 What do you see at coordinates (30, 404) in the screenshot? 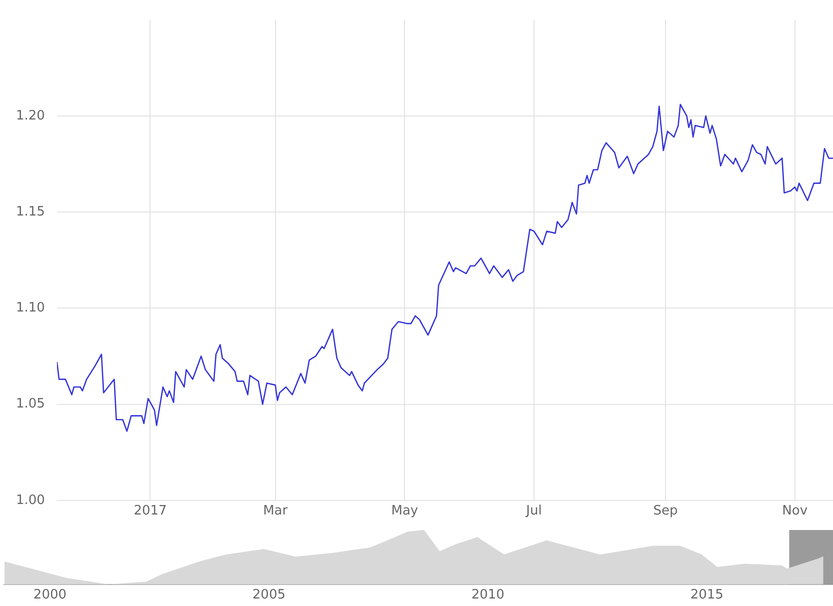
I see `y-tick-label: 1.05` at bounding box center [30, 404].